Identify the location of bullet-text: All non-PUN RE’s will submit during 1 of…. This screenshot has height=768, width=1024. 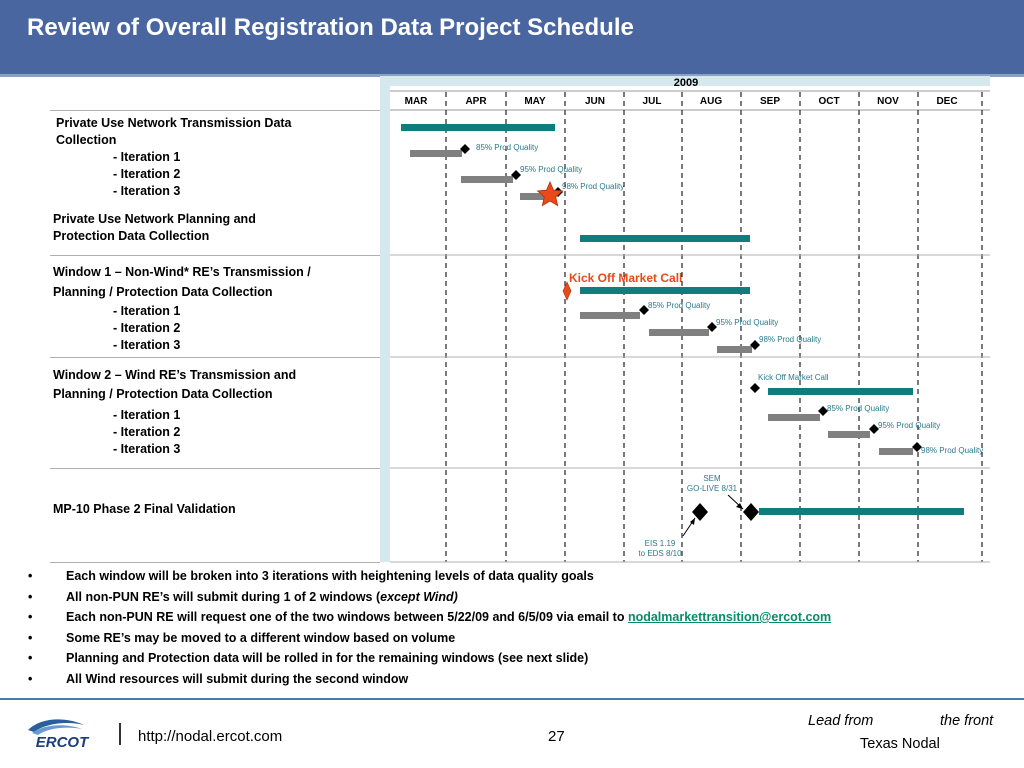
(262, 597).